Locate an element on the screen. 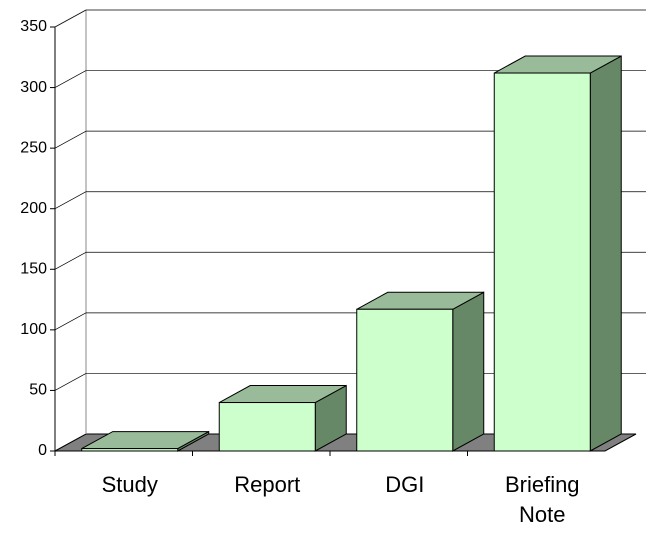 This screenshot has height=534, width=646. y-tick-label: 300 is located at coordinates (33, 87).